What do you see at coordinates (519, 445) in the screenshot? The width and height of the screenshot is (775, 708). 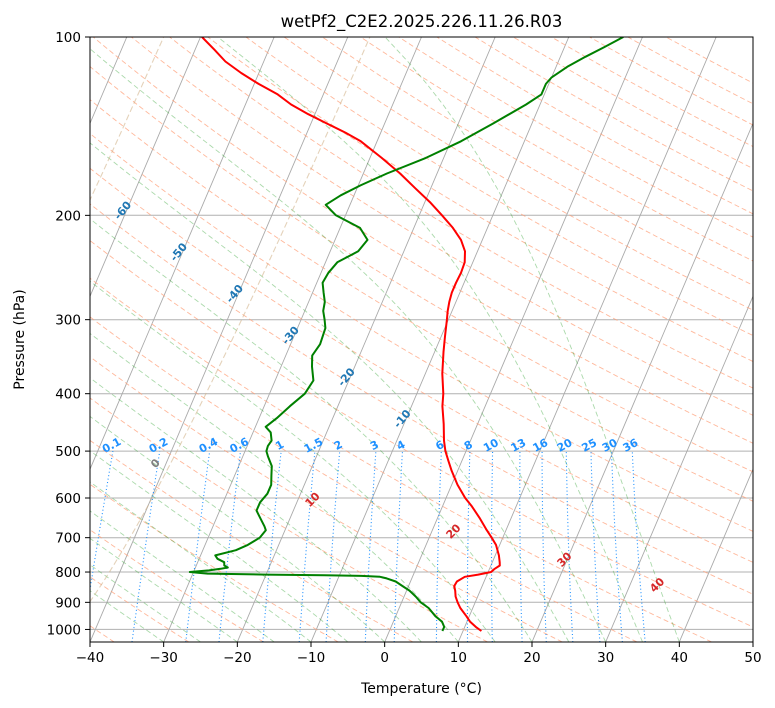 I see `mixing-ratio-label: 13` at bounding box center [519, 445].